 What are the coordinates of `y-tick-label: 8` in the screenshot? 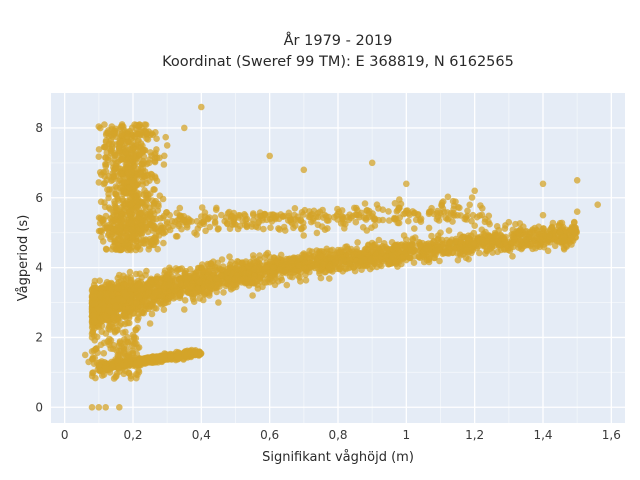 It's located at (39, 128).